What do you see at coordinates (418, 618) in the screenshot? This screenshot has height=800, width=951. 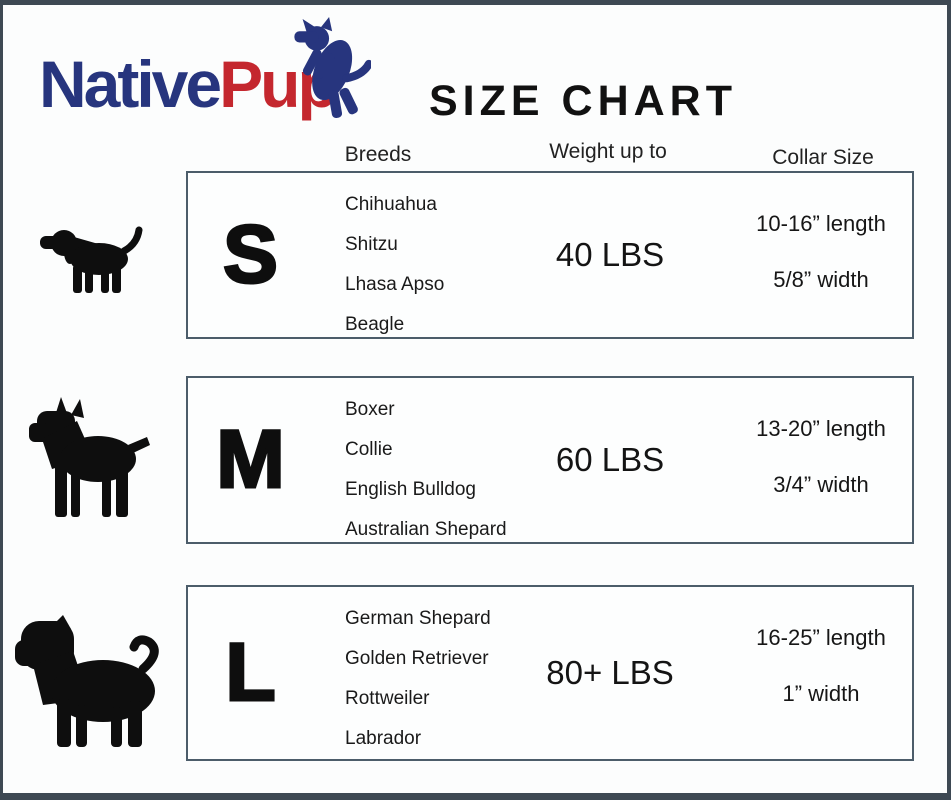 I see `breed-item: German Shepard` at bounding box center [418, 618].